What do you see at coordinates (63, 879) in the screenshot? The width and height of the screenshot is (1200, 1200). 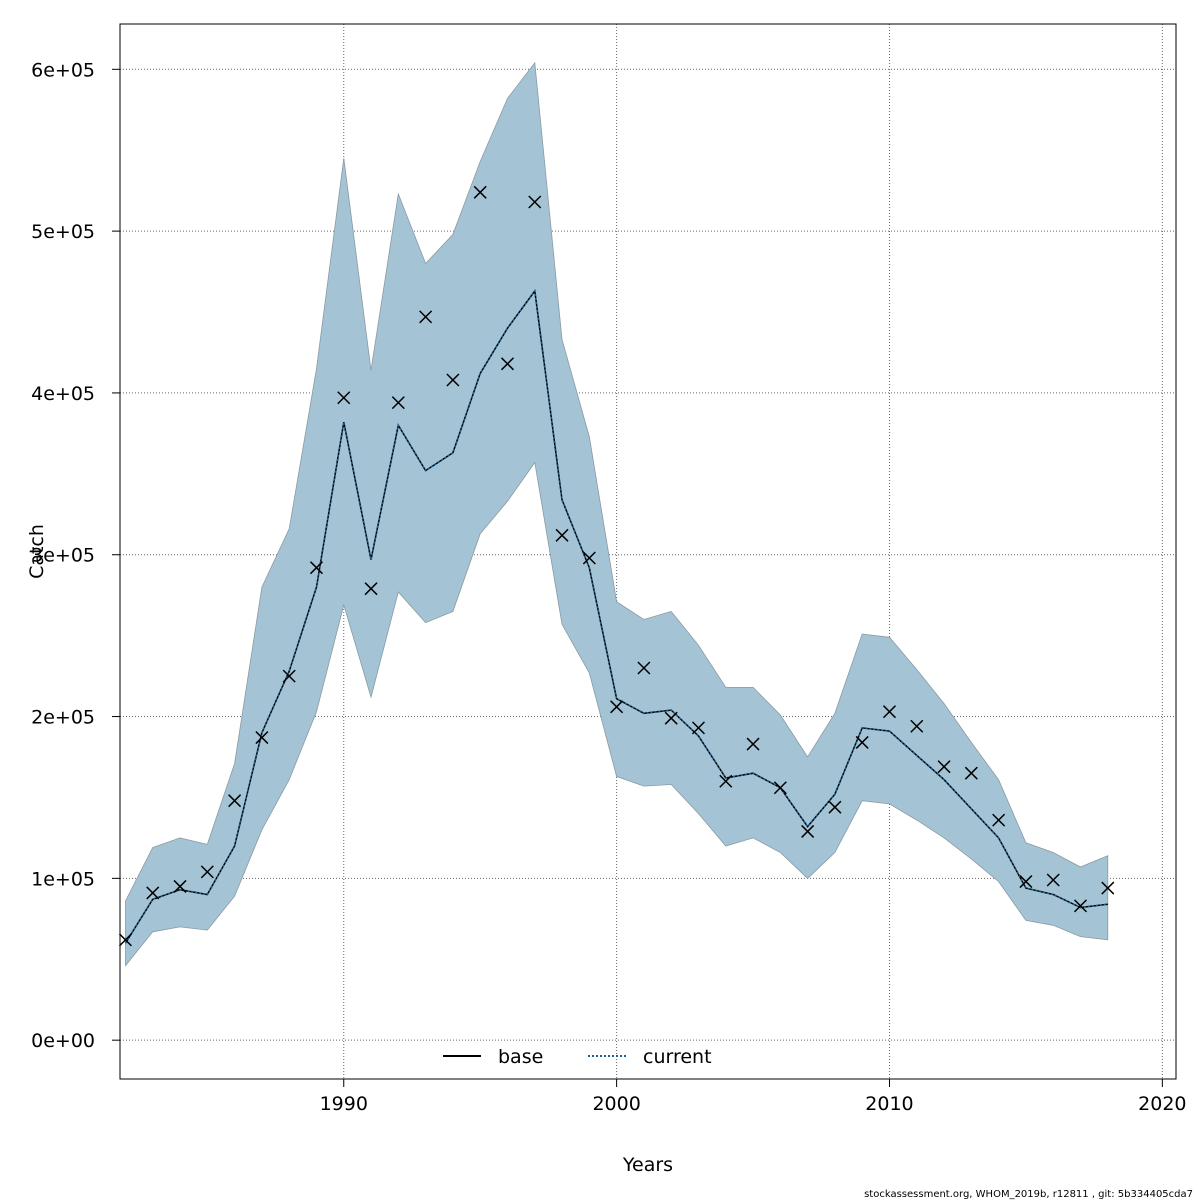 I see `y-tick-label: 1e+05` at bounding box center [63, 879].